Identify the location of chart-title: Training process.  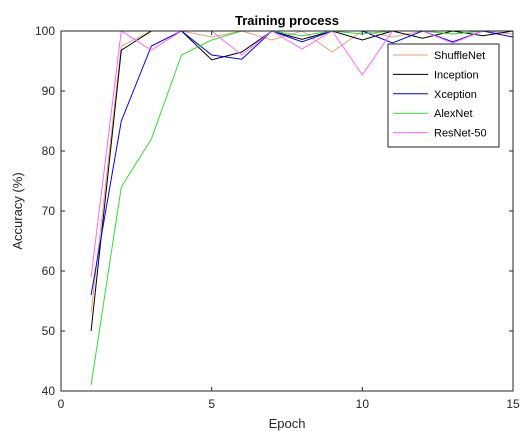
(287, 20).